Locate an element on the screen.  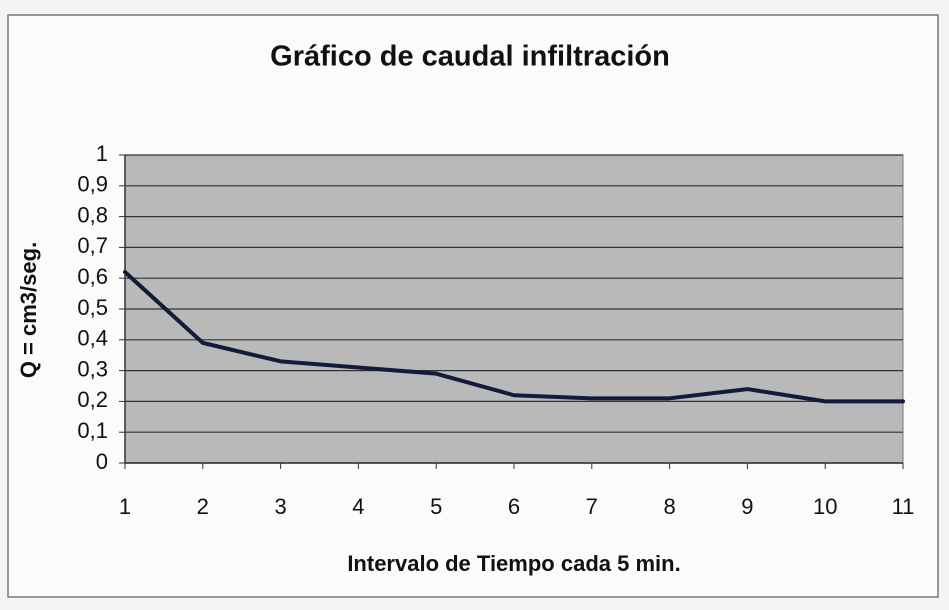
x-axis-title: Intervalo de Tiempo cada 5 min. is located at coordinates (513, 563).